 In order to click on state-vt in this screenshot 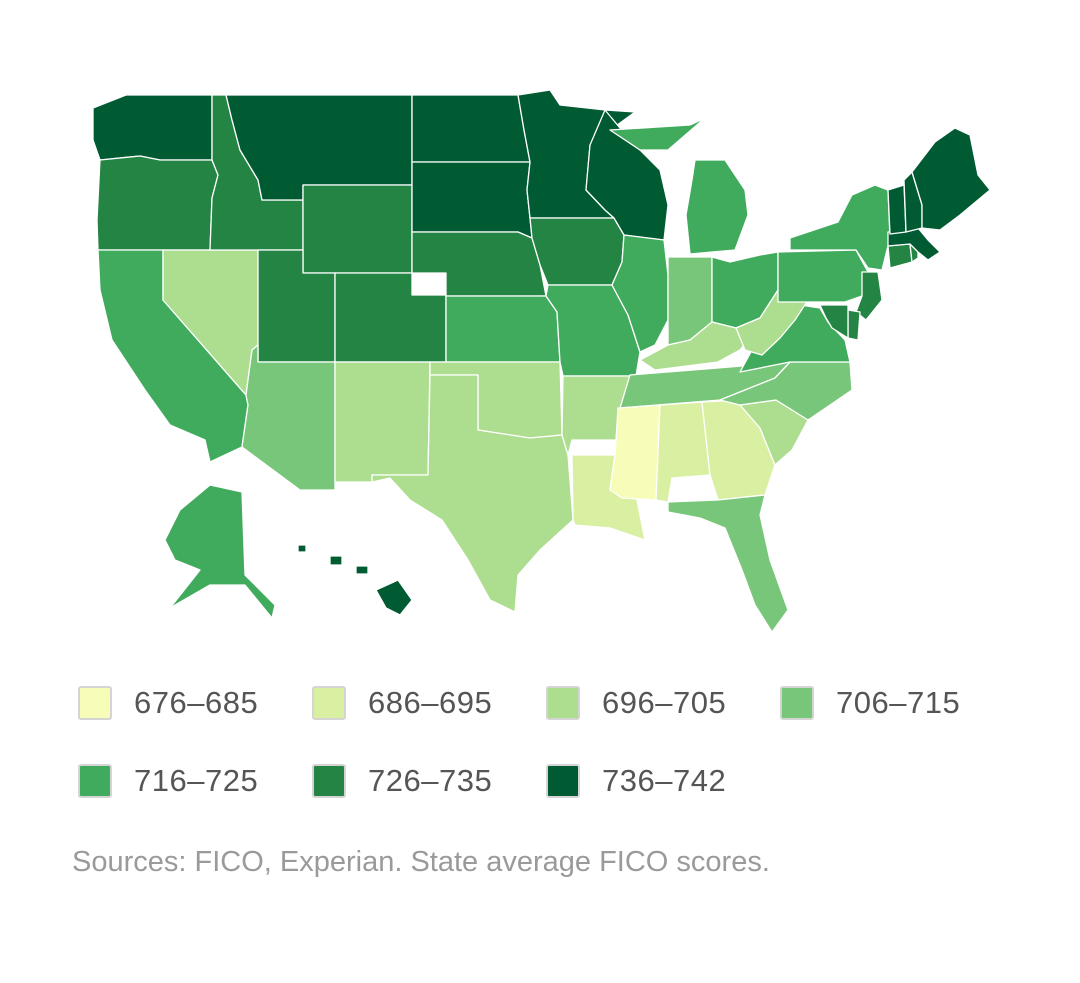, I will do `click(897, 209)`.